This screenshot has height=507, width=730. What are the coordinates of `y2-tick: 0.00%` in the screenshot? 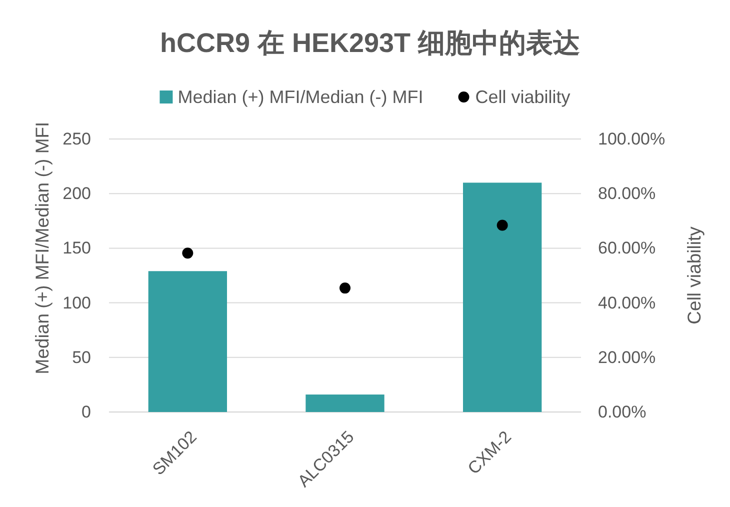 It's located at (622, 412).